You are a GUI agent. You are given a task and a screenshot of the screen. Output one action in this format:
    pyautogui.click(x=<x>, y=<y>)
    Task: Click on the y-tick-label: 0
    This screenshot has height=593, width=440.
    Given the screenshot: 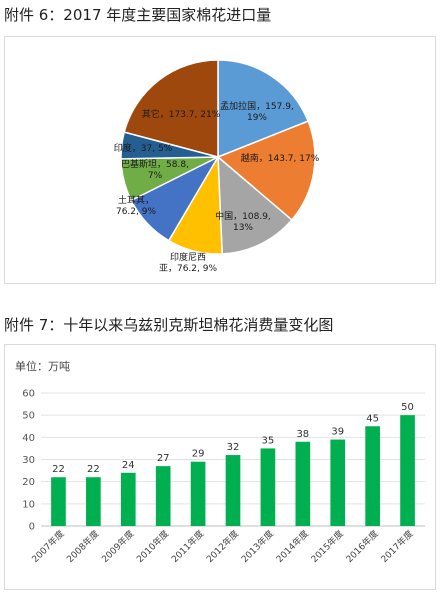 What is the action you would take?
    pyautogui.click(x=32, y=527)
    